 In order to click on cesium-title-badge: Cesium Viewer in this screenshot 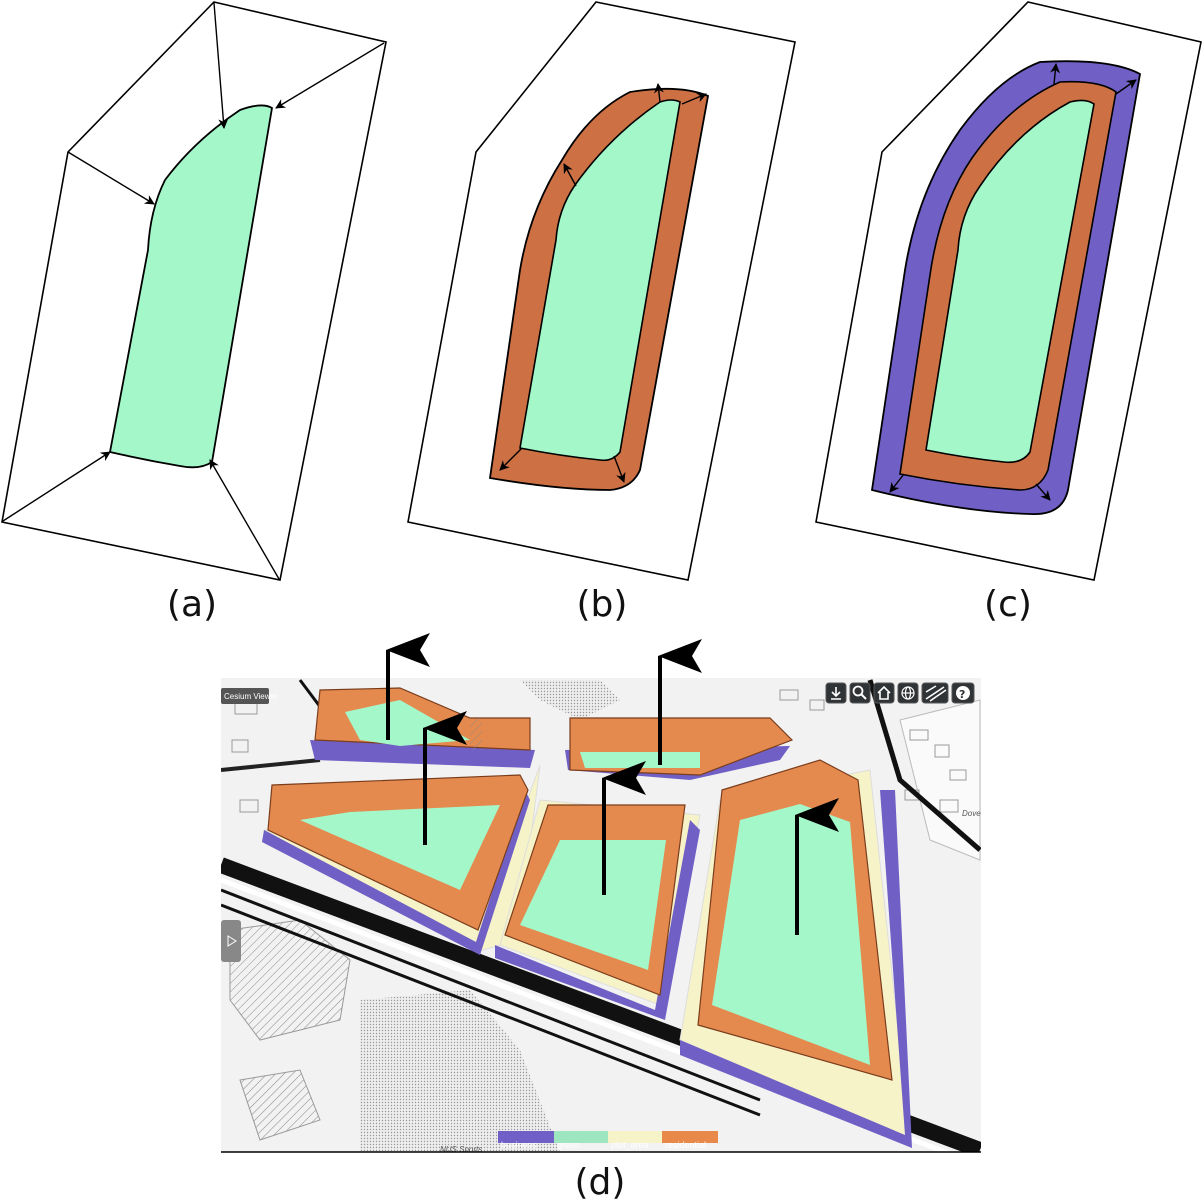, I will do `click(249, 696)`.